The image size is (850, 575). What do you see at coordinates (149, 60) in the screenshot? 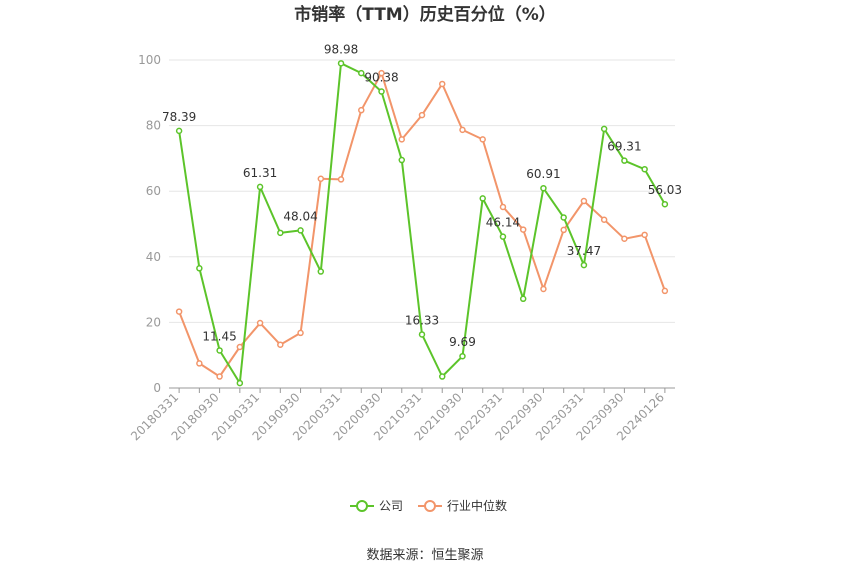
I see `y-tick-label: 100` at bounding box center [149, 60].